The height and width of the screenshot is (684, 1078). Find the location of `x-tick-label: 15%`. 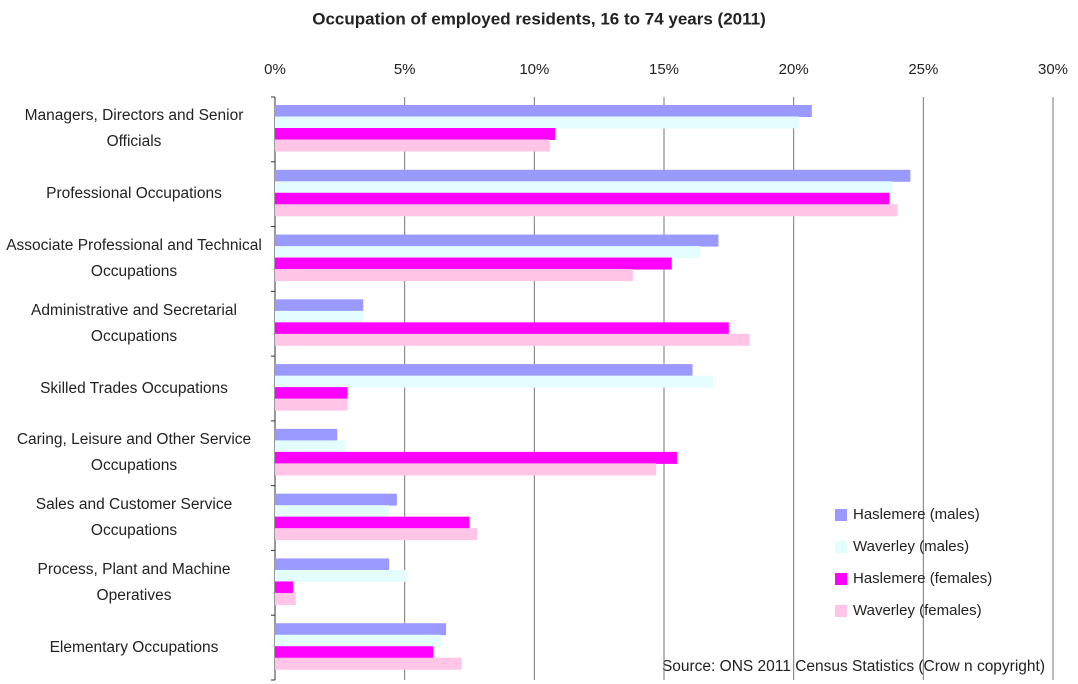

x-tick-label: 15% is located at coordinates (664, 69).